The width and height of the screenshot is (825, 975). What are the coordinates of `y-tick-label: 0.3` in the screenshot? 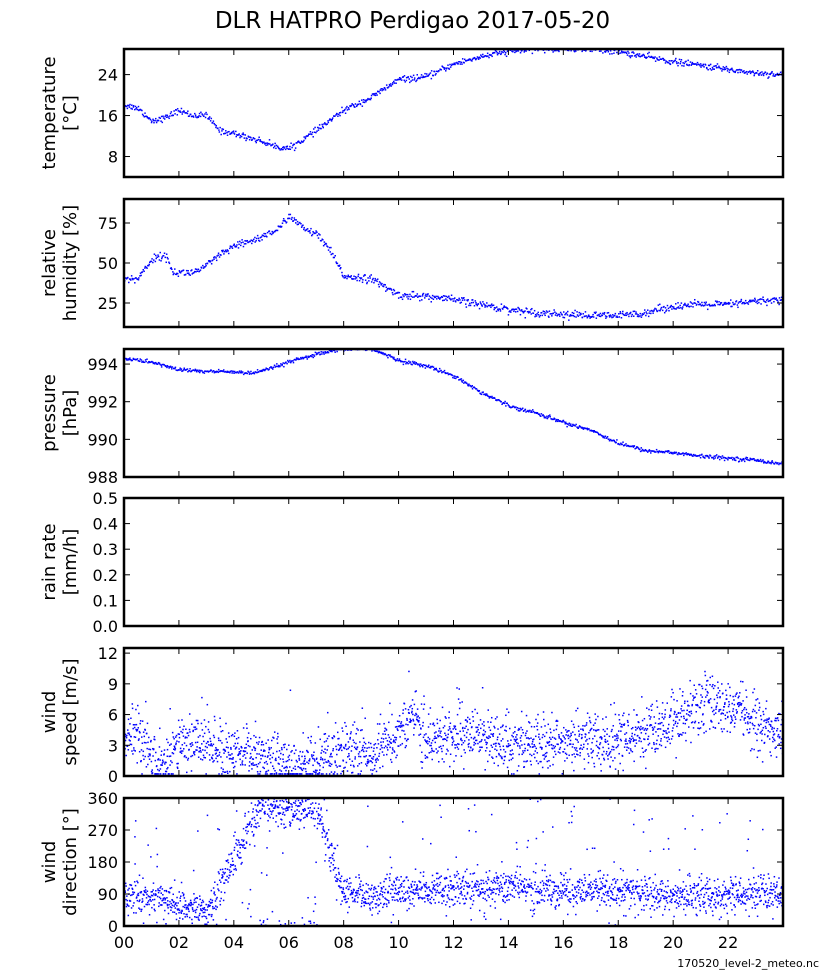 It's located at (105, 549).